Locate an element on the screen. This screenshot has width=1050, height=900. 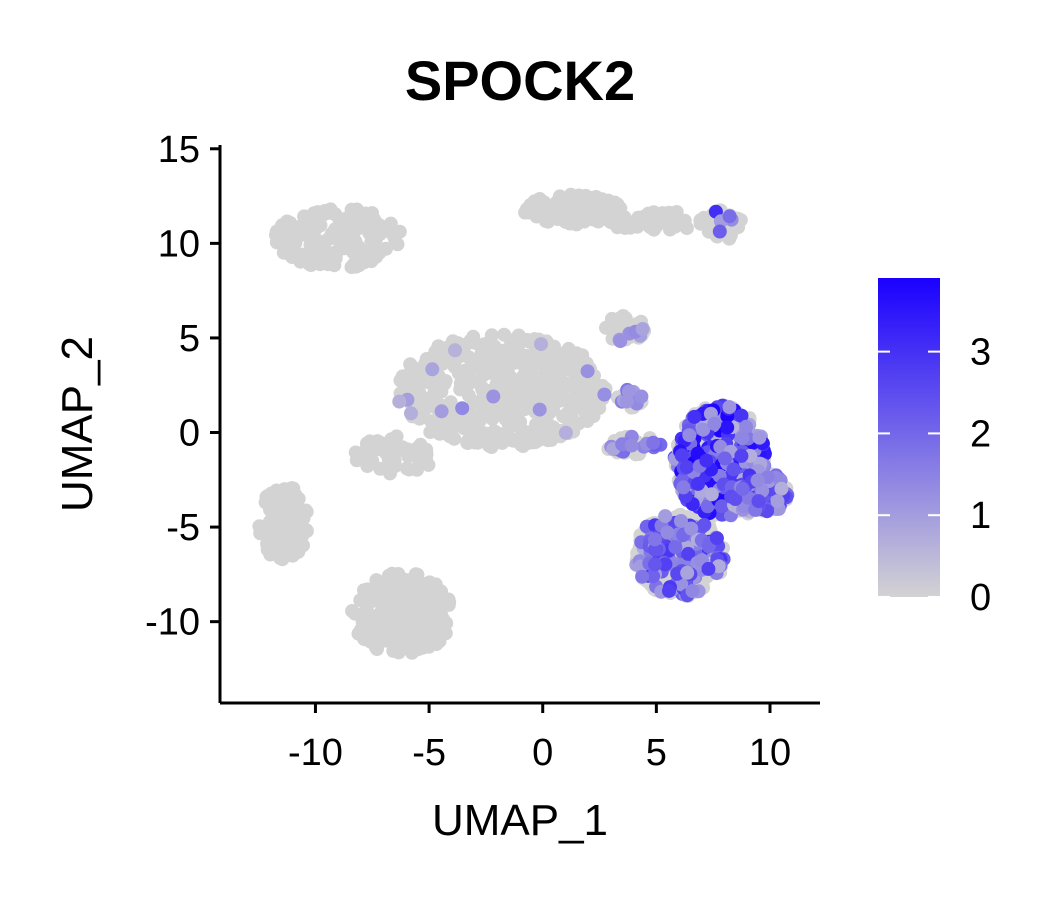
y-tick-label: 15 is located at coordinates (179, 150).